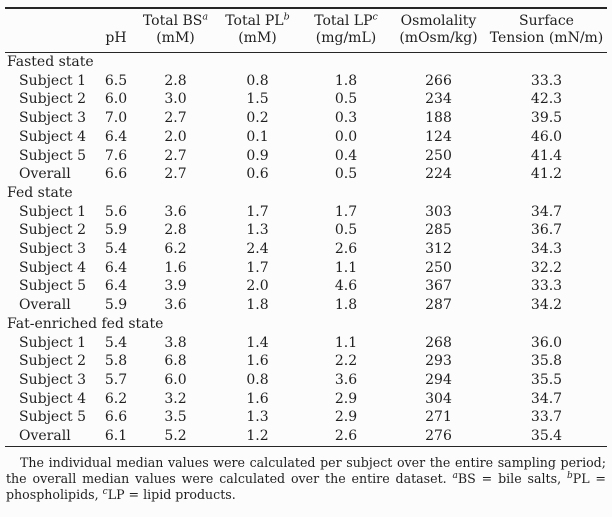 The height and width of the screenshot is (517, 612). I want to click on table-row: Subject 3 7.0 2.7 0.2 0.3 188 39.5, so click(306, 118).